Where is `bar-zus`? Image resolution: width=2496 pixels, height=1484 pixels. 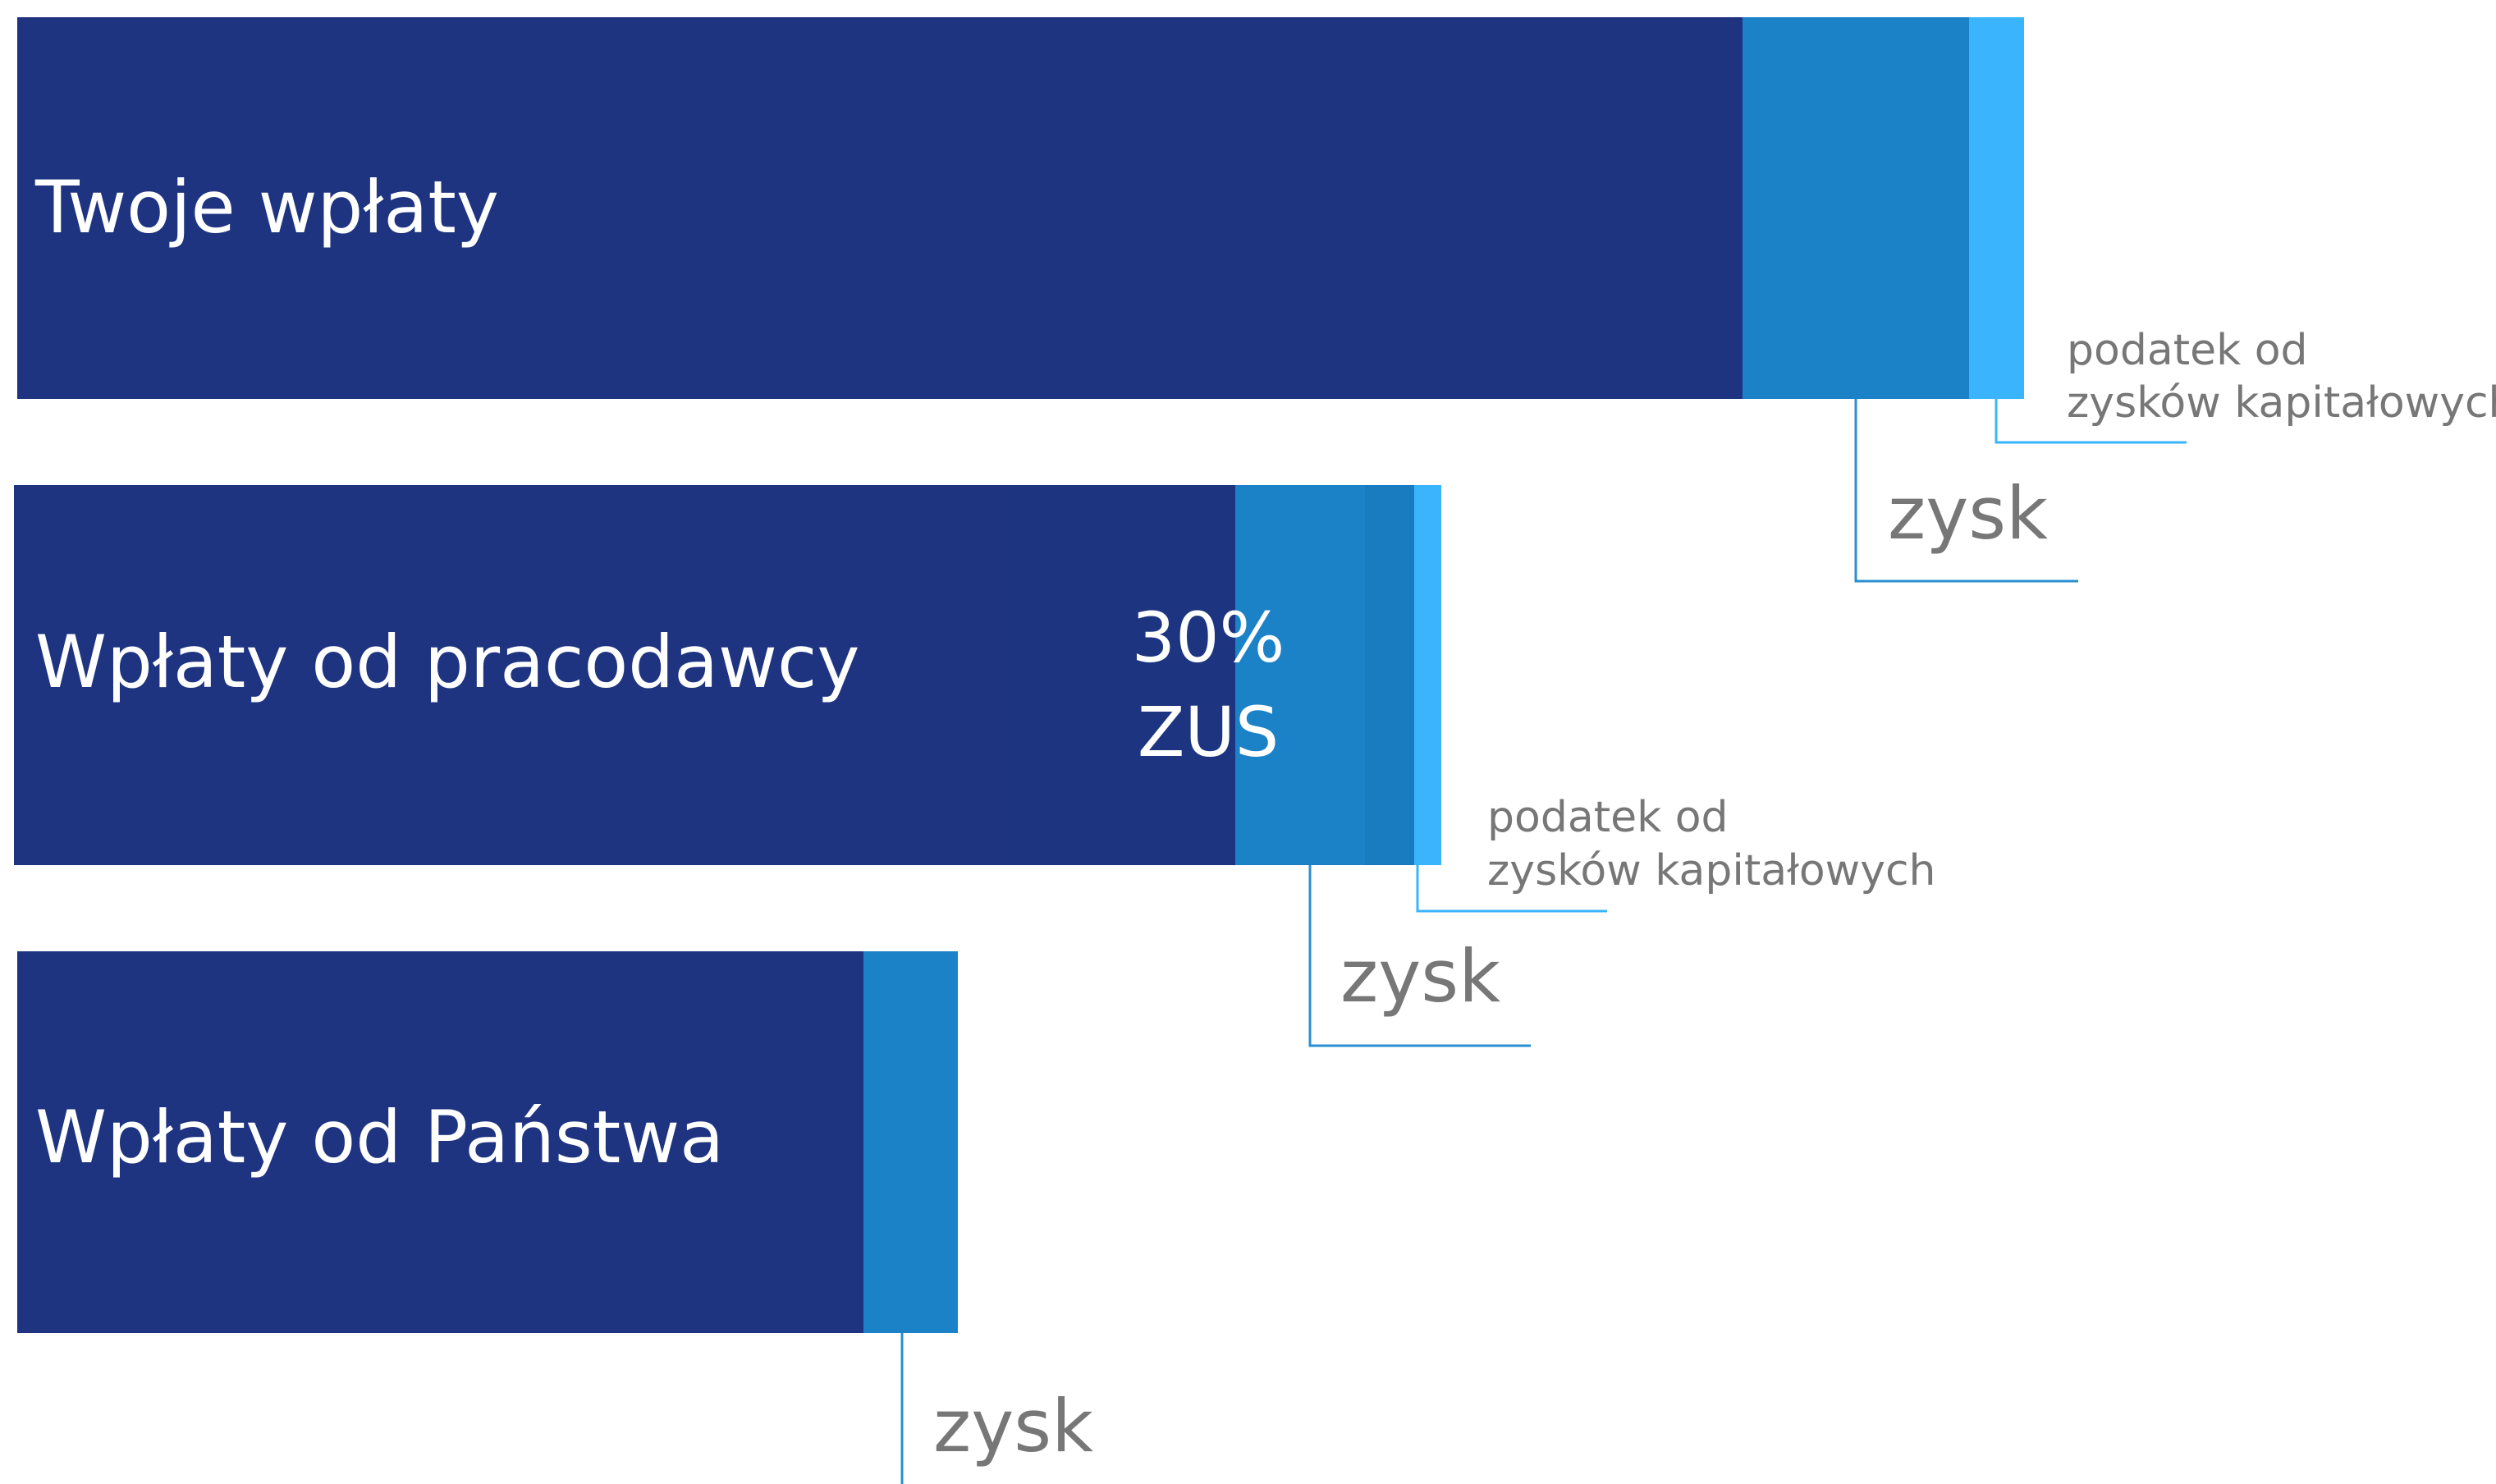
bar-zus is located at coordinates (1122, 675).